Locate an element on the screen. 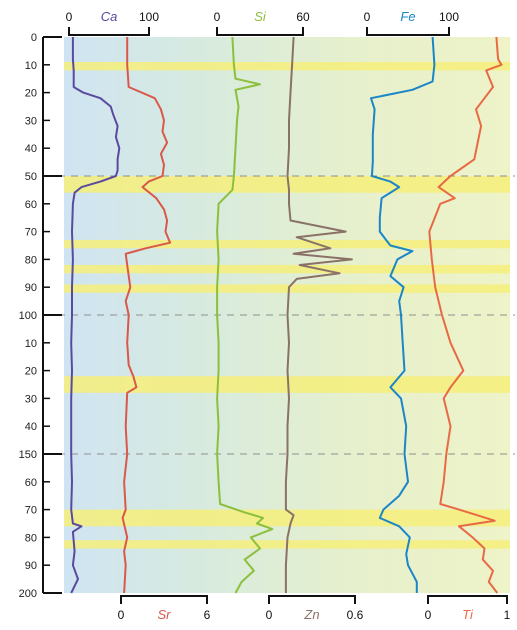  scale-min-si: 0 is located at coordinates (217, 17).